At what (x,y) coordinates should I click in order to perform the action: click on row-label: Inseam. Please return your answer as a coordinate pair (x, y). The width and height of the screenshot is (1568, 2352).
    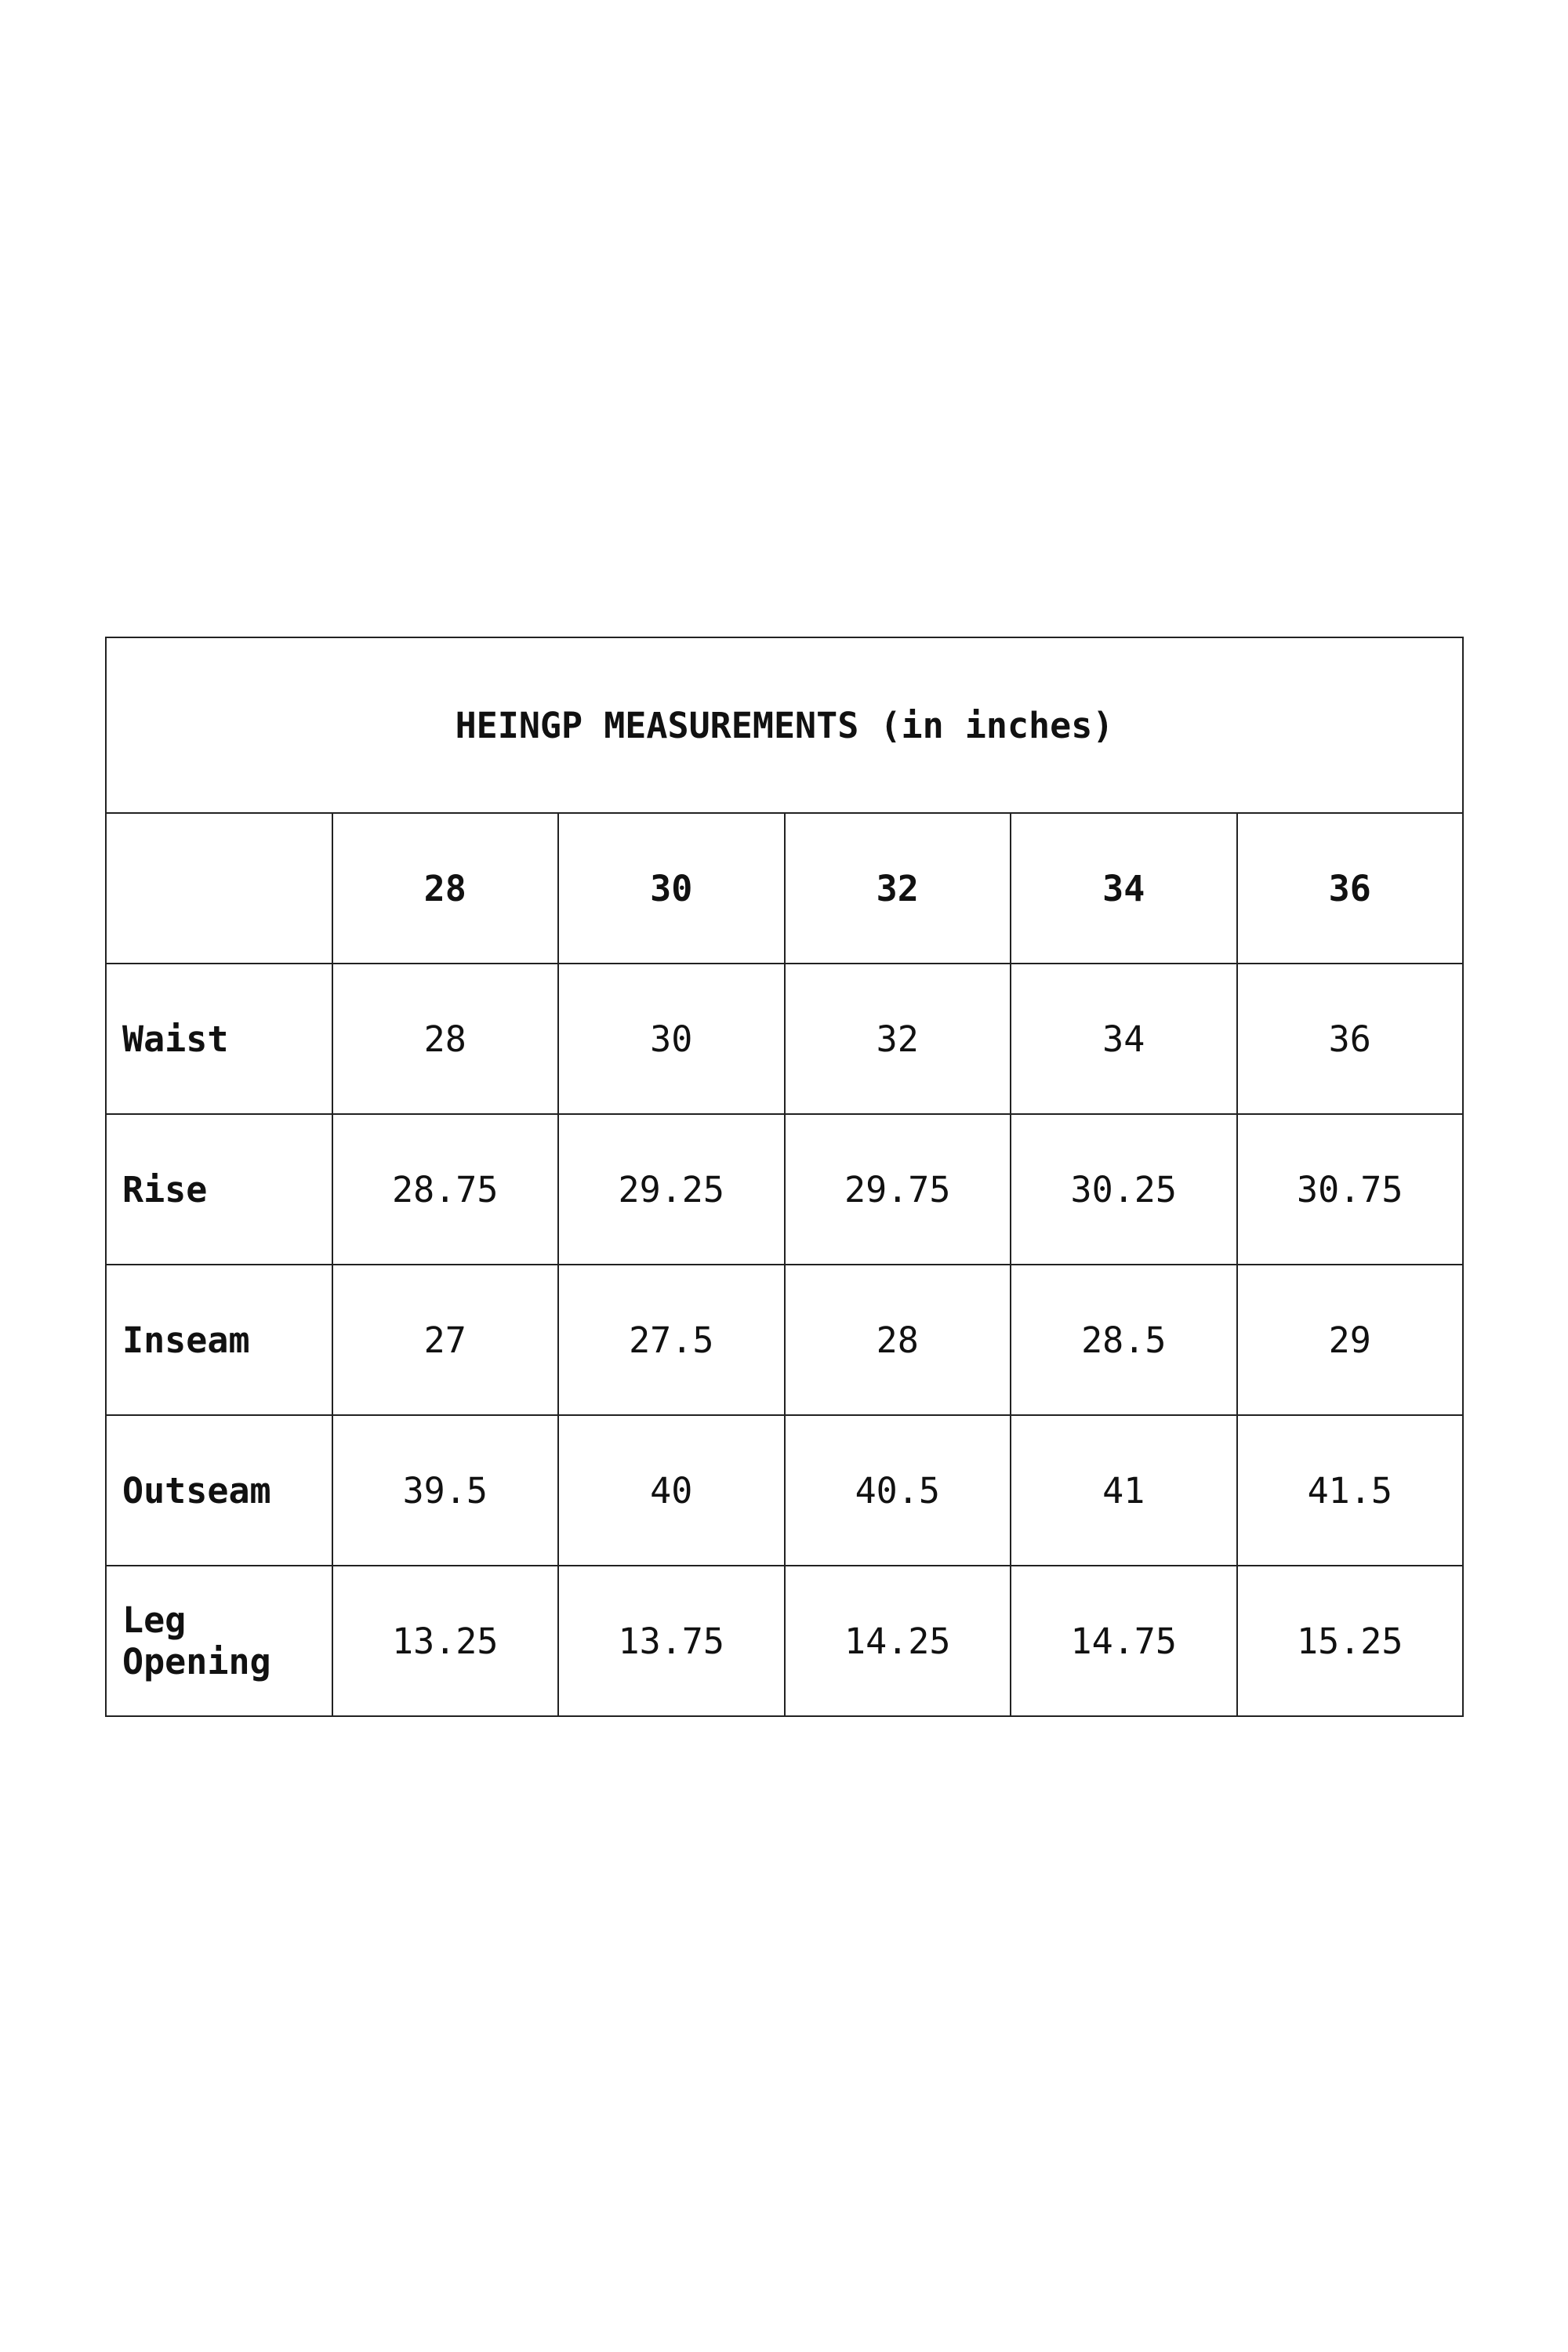
    Looking at the image, I should click on (219, 1340).